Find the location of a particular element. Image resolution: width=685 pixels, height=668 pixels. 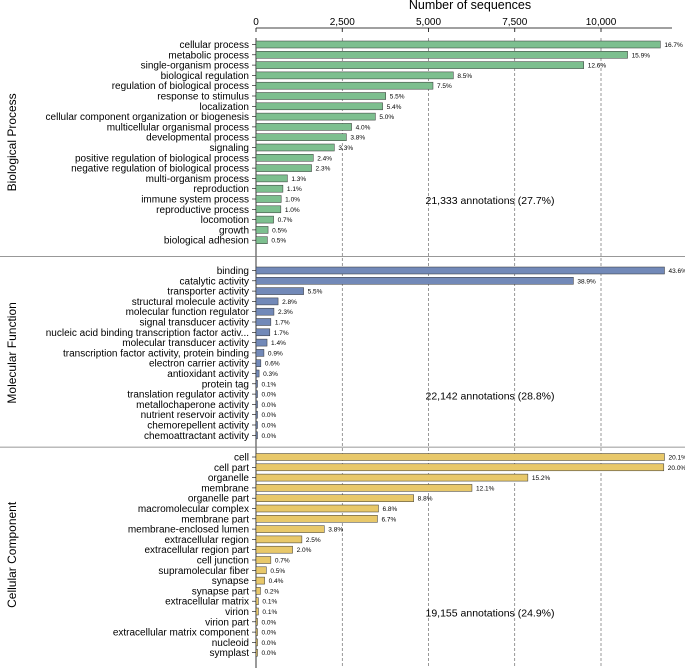

annotation-count: 22,142 annotations (28.8%) is located at coordinates (489, 396).